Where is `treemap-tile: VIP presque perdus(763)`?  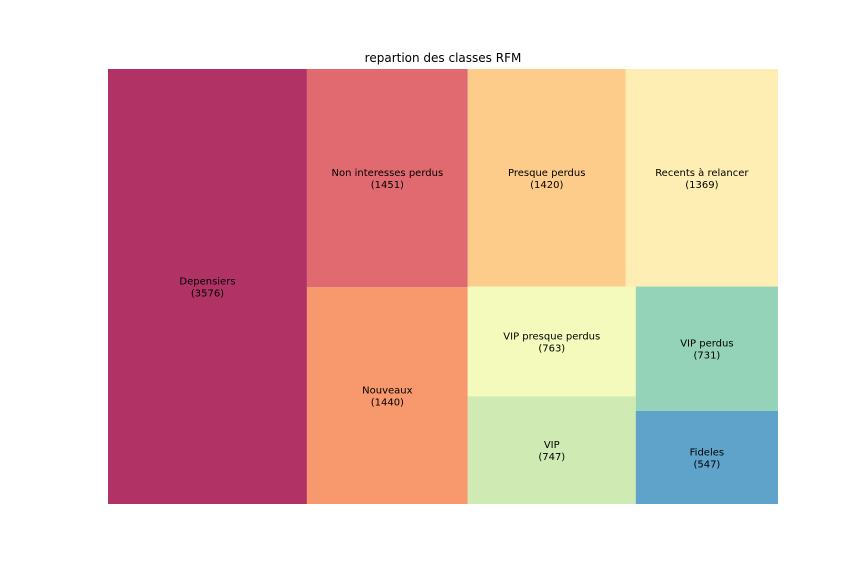 treemap-tile: VIP presque perdus(763) is located at coordinates (551, 341).